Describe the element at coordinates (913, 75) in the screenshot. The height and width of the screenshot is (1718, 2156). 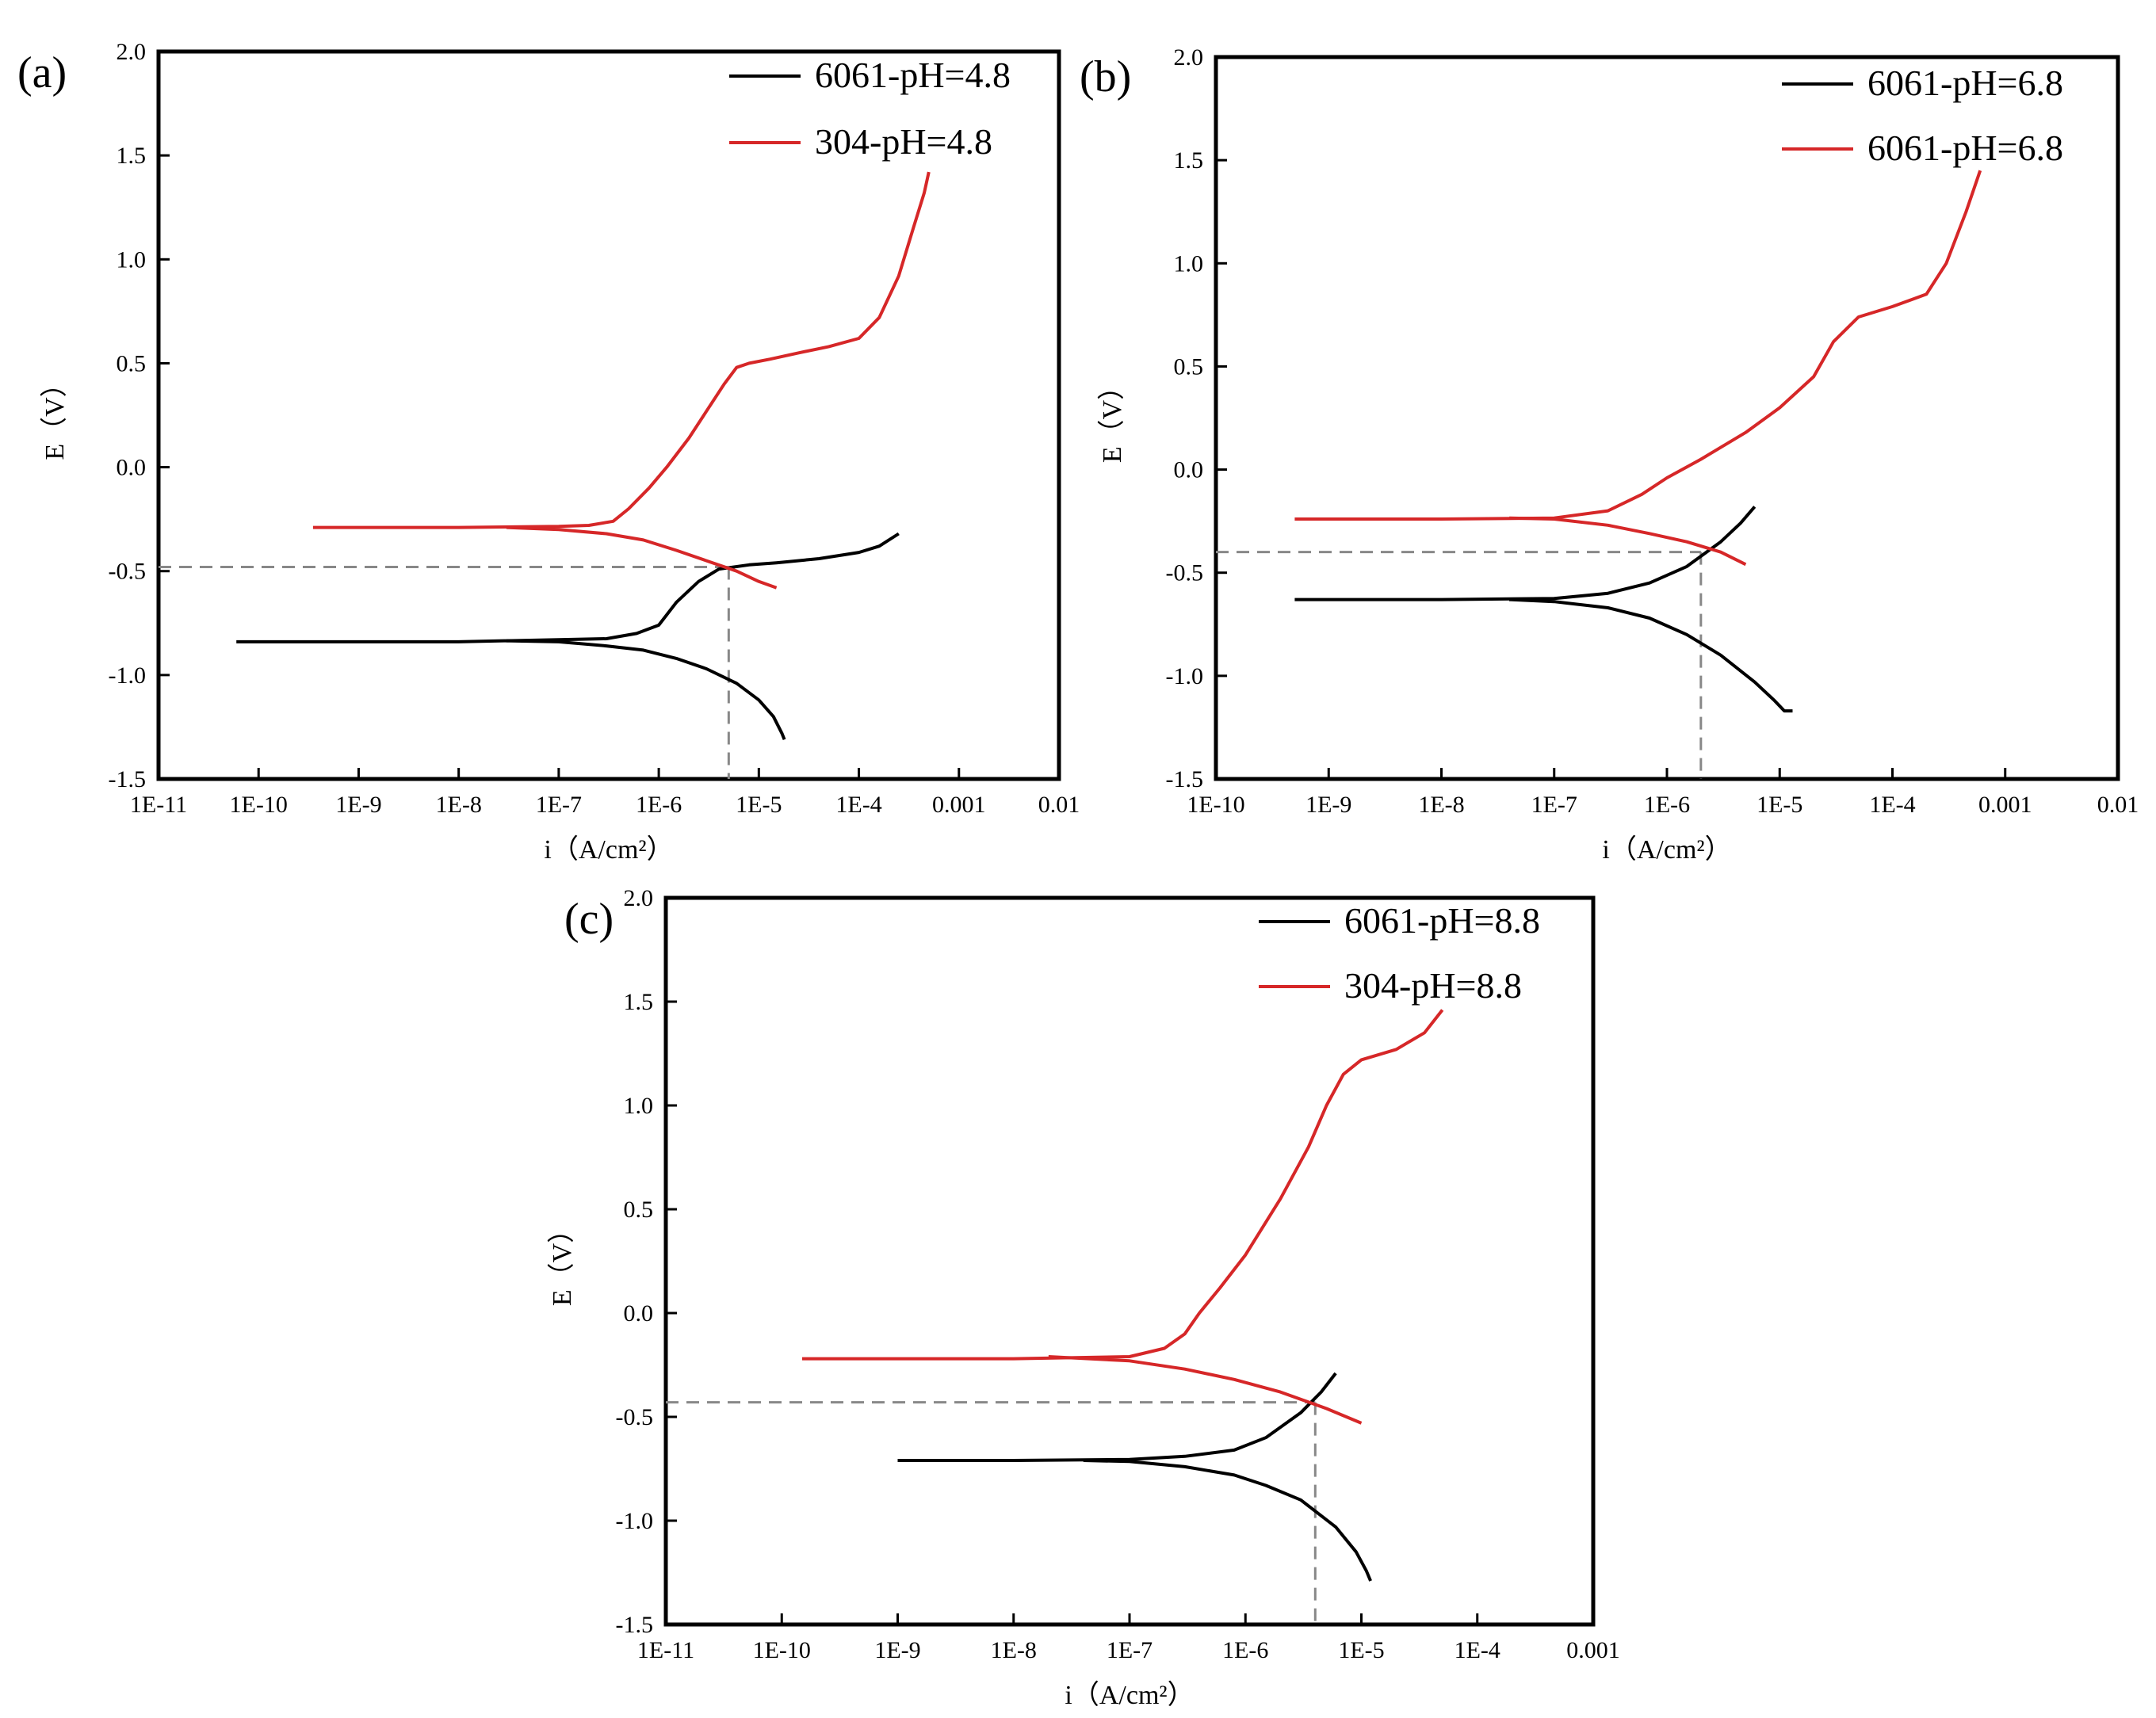
I see `legend-entry: 6061-pH=4.8` at that location.